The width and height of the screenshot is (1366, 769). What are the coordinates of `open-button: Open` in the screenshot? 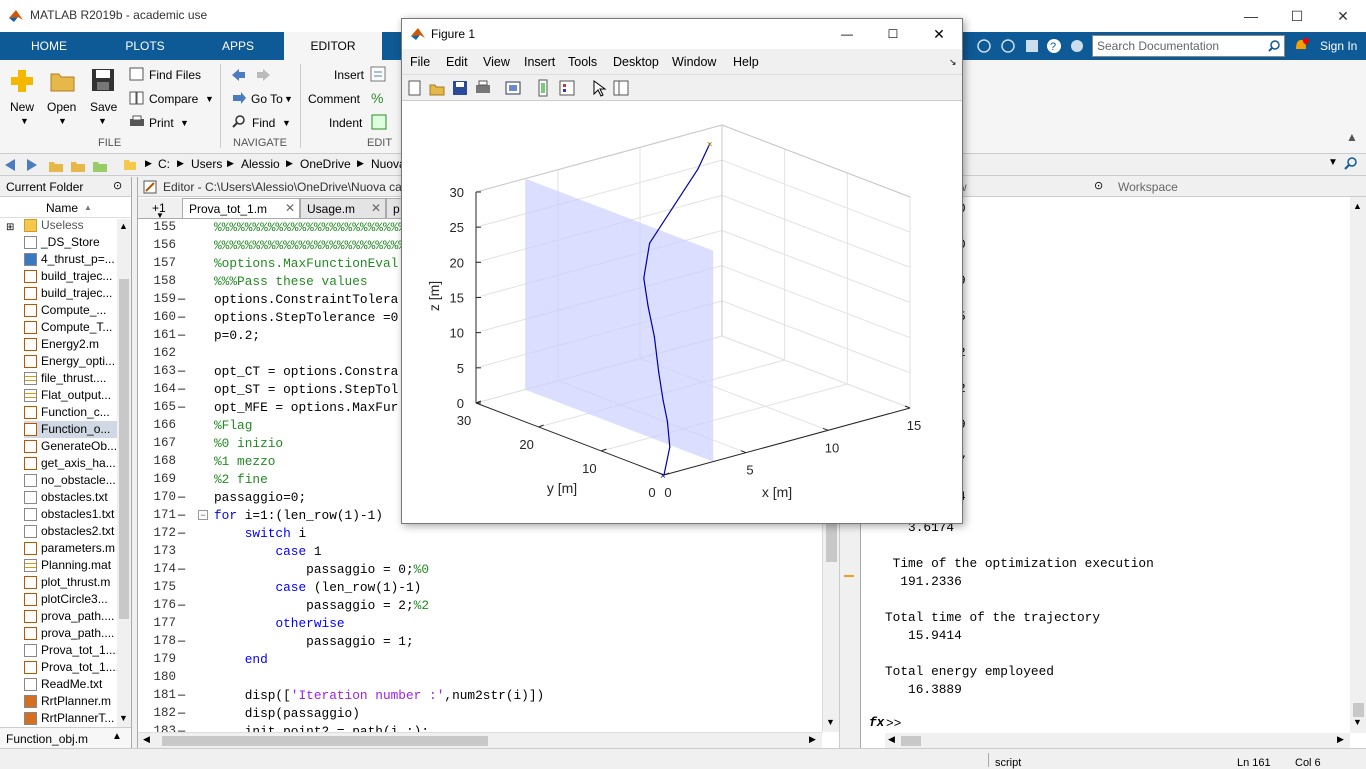 It's located at (62, 107).